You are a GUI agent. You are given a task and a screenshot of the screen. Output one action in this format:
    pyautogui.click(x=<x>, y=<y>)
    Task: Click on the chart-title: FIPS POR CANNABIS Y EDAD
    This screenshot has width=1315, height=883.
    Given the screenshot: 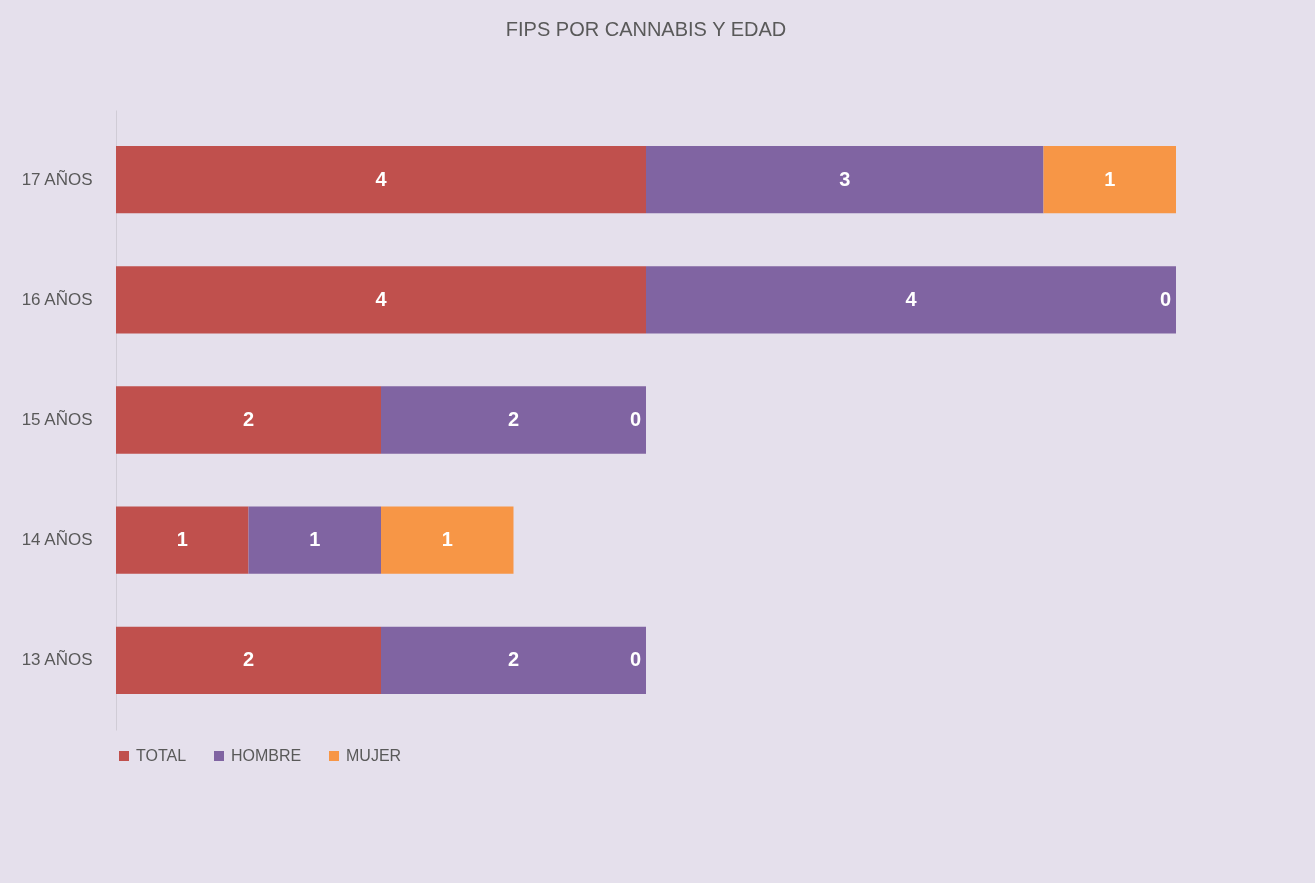 What is the action you would take?
    pyautogui.click(x=646, y=29)
    